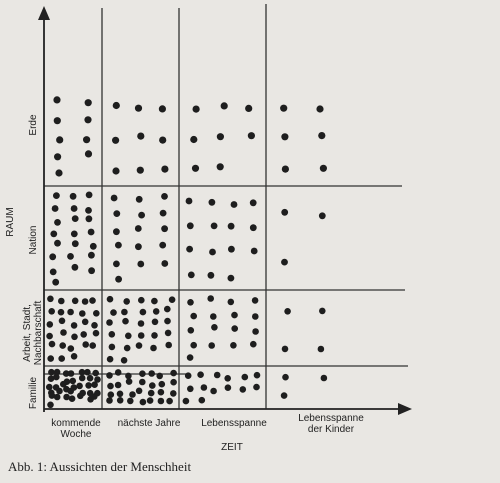  I want to click on y-category-label: Nation, so click(33, 240).